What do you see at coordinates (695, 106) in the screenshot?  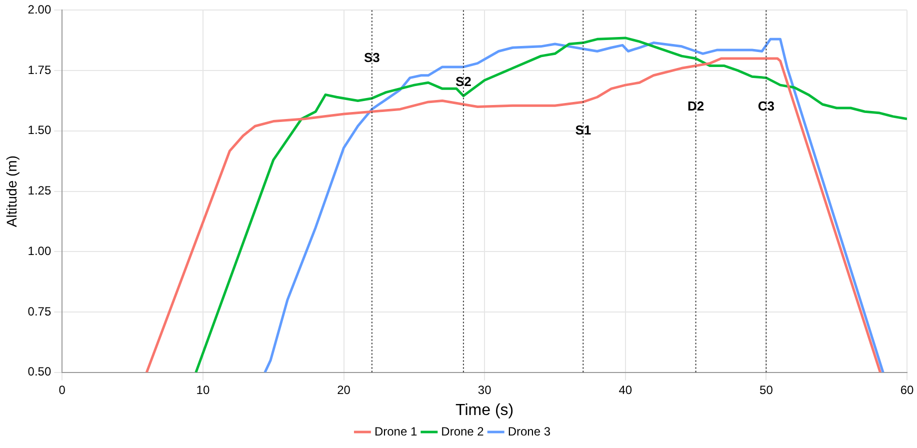 I see `annotation: D2` at bounding box center [695, 106].